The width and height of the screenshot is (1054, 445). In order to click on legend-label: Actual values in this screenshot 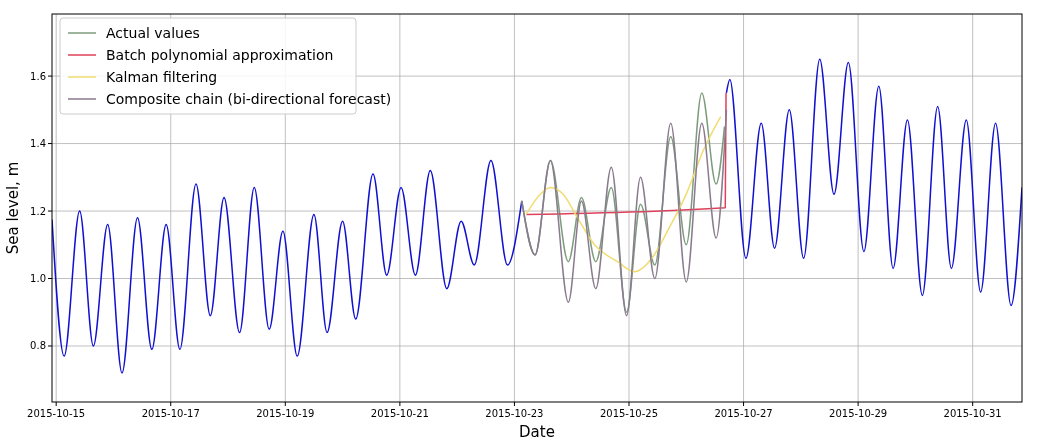, I will do `click(153, 33)`.